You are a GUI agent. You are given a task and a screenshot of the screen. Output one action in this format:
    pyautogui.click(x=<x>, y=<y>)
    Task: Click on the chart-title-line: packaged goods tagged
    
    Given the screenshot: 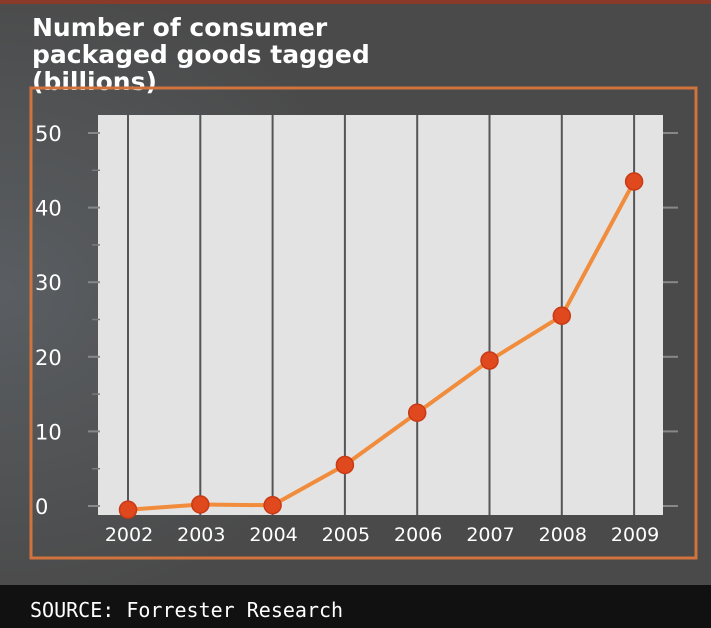 What is the action you would take?
    pyautogui.click(x=201, y=54)
    